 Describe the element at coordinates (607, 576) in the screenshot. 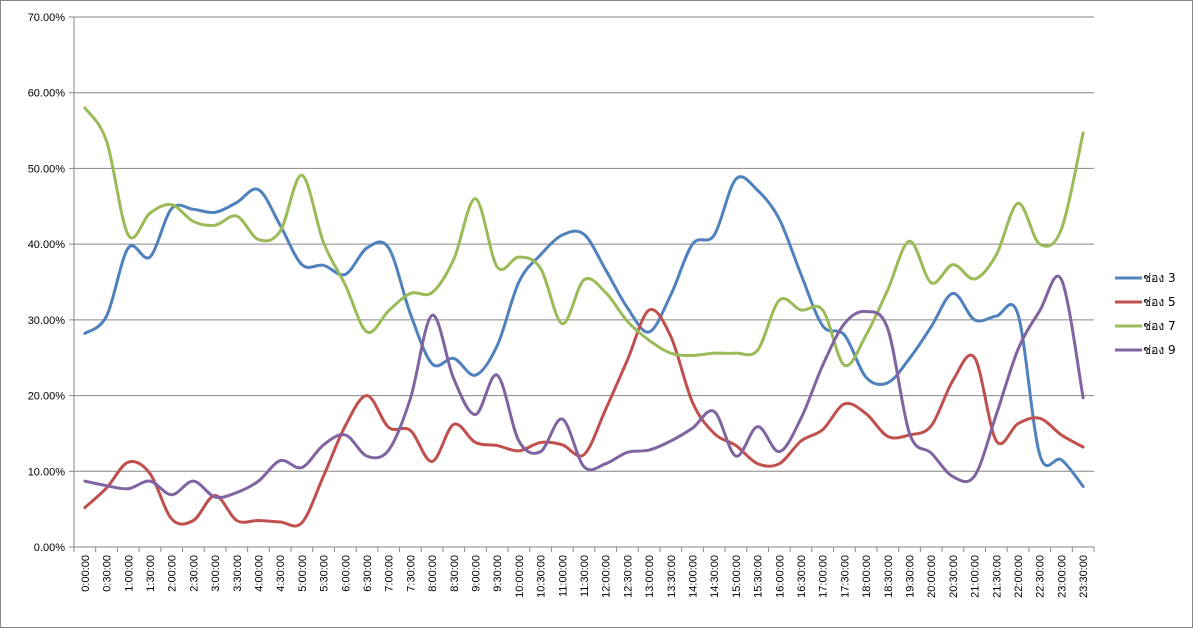

I see `x-tick-label: 12:00:00` at that location.